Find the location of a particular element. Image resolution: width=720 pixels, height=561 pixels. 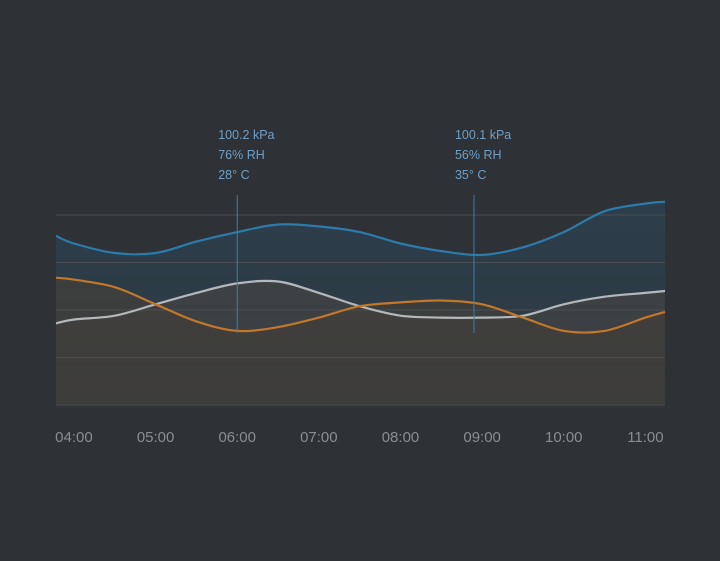

x-tick-label: 08:00 is located at coordinates (401, 437).